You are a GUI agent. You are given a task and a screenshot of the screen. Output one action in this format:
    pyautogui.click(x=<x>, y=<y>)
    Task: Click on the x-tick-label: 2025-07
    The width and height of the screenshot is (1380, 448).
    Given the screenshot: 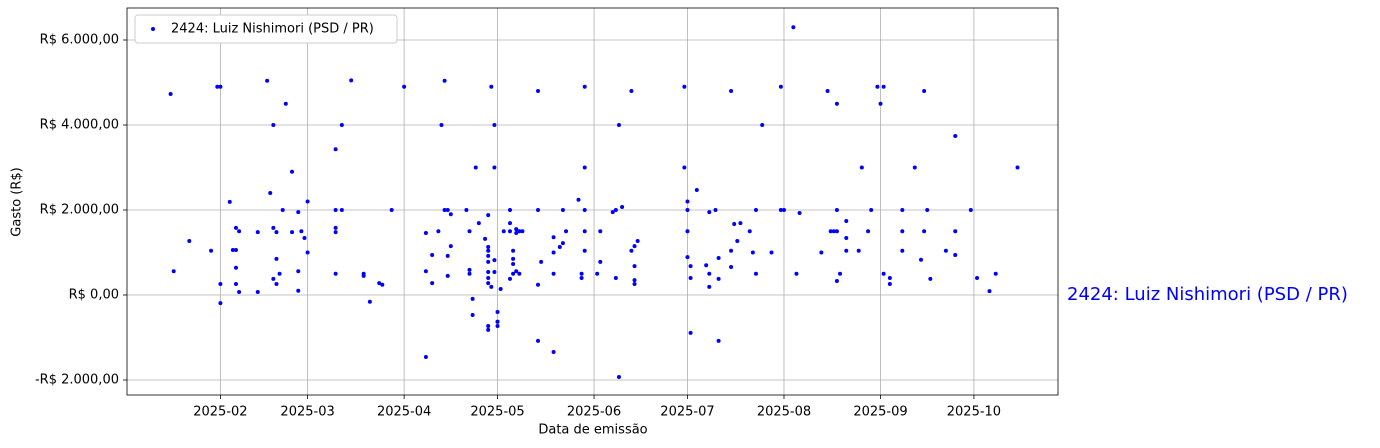 What is the action you would take?
    pyautogui.click(x=687, y=412)
    